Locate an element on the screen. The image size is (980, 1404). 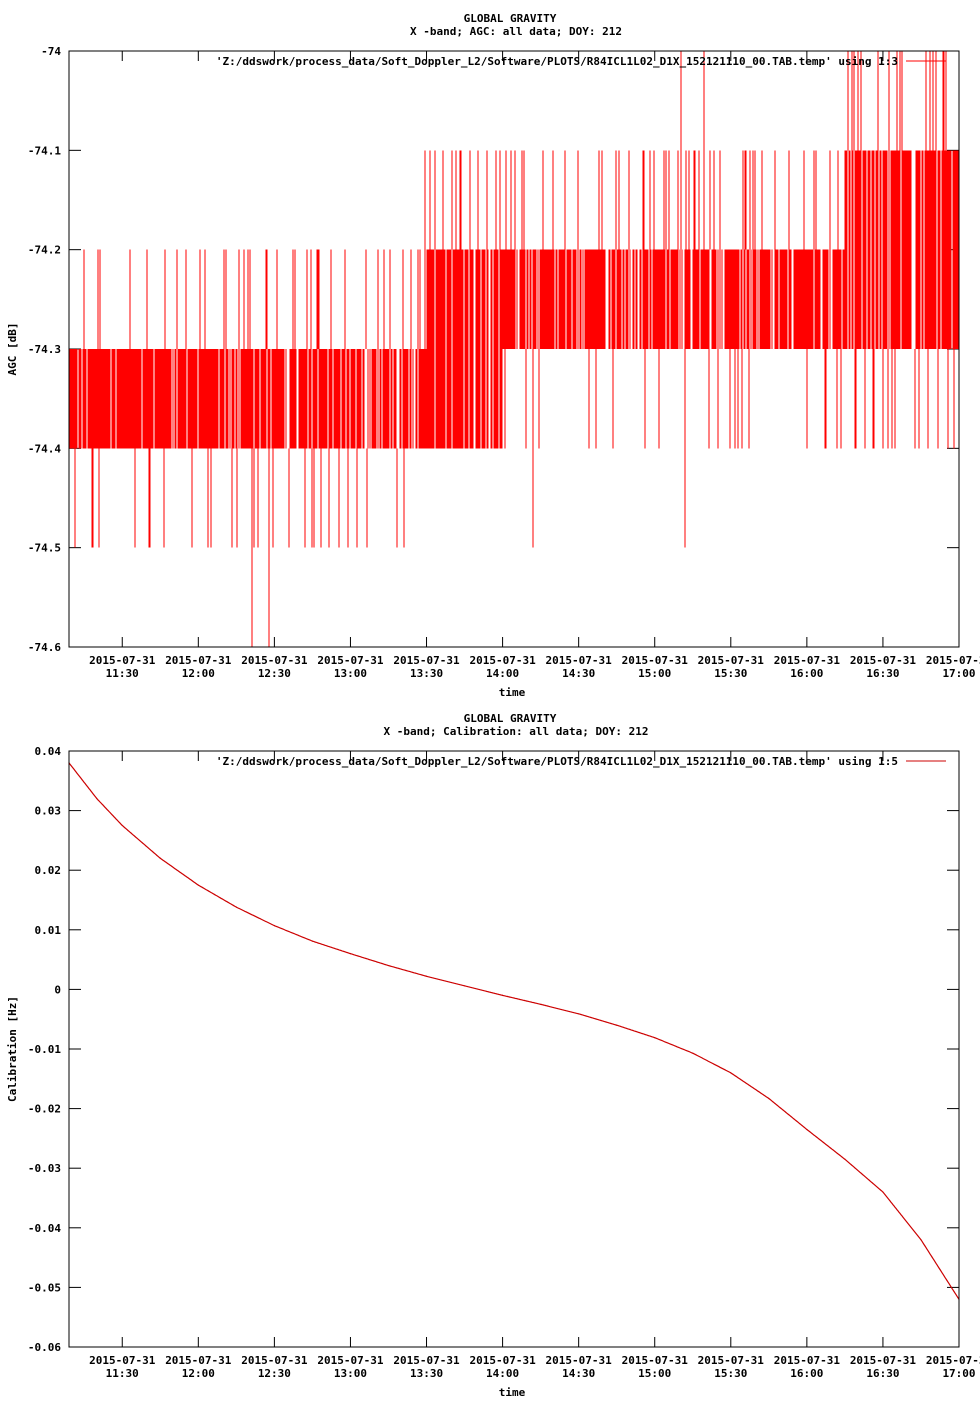
y-tick-label: -0.03 is located at coordinates (44, 1168).